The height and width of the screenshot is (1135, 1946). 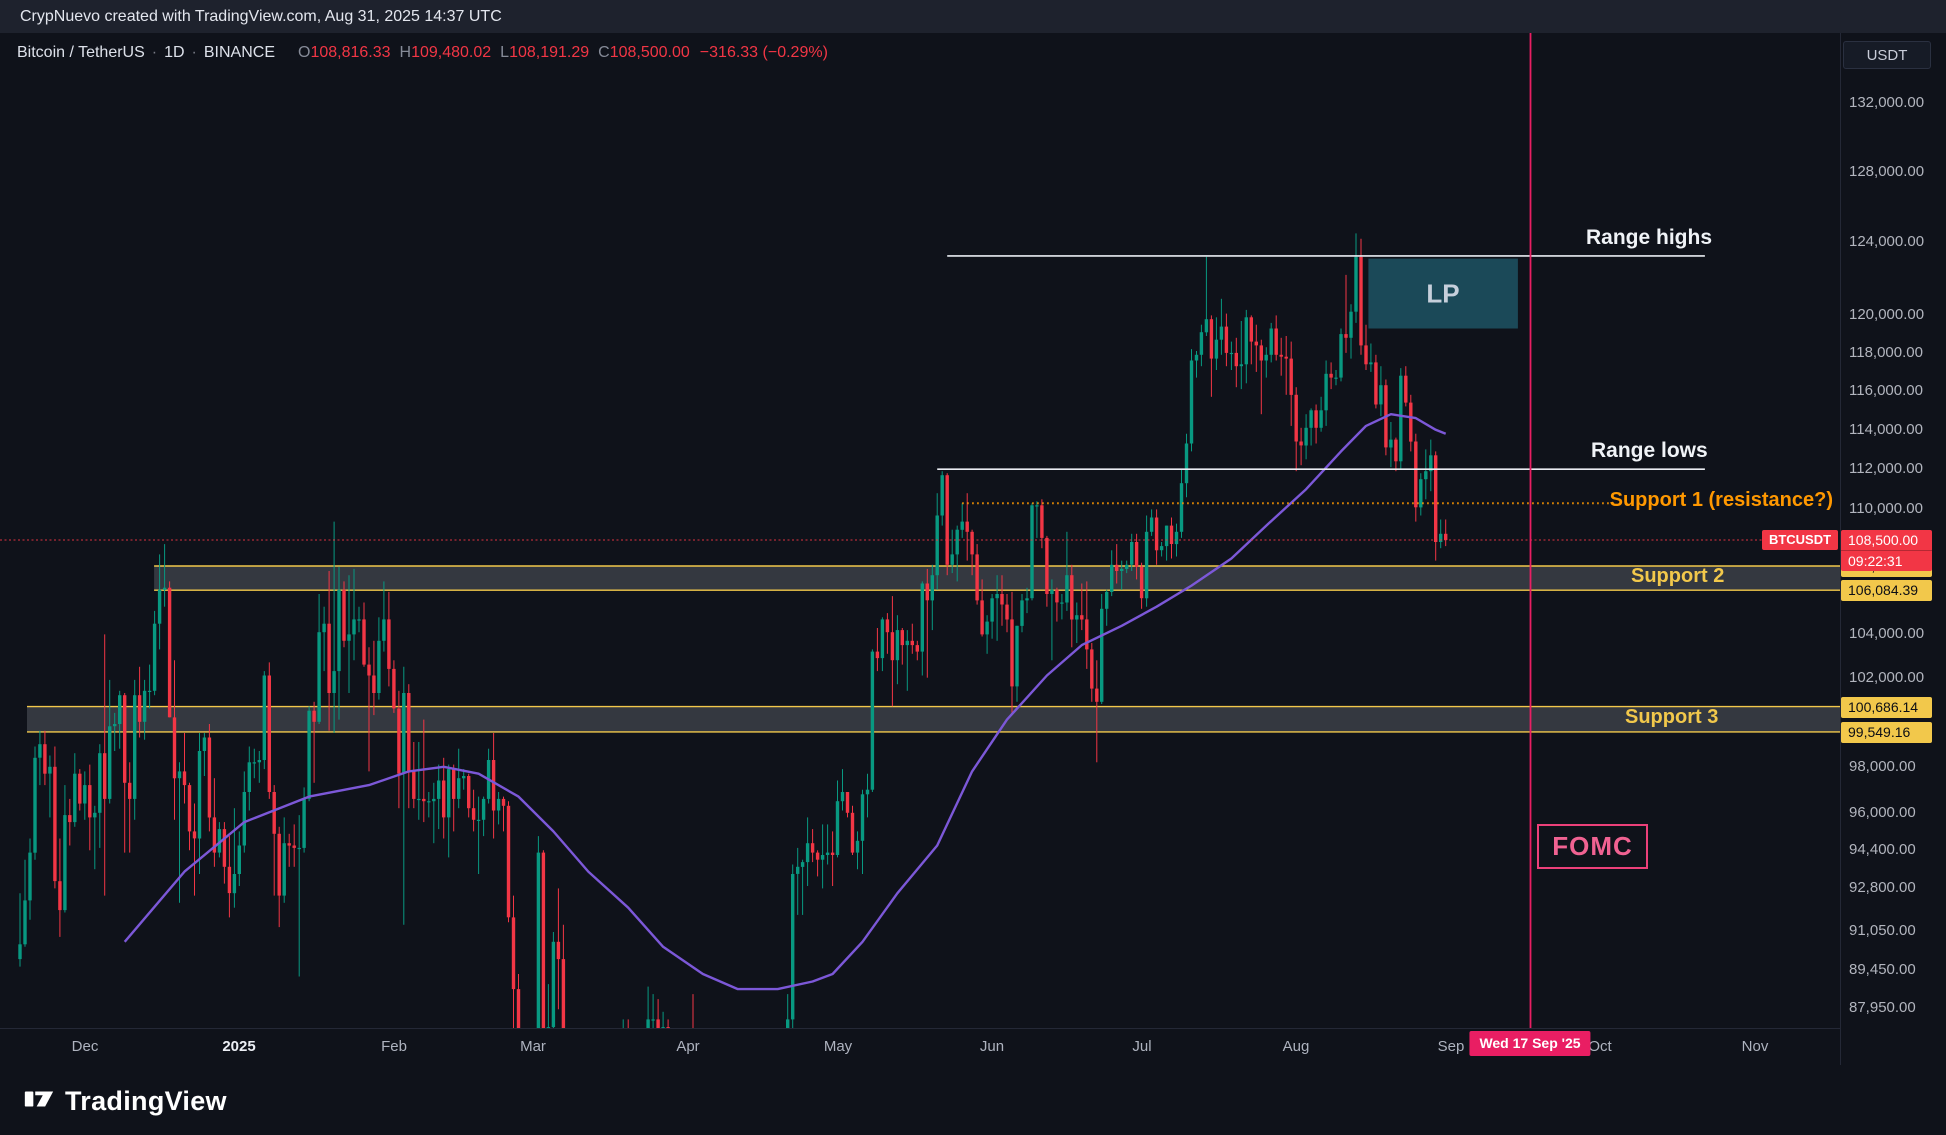 I want to click on time-axis-label: Dec, so click(x=85, y=1046).